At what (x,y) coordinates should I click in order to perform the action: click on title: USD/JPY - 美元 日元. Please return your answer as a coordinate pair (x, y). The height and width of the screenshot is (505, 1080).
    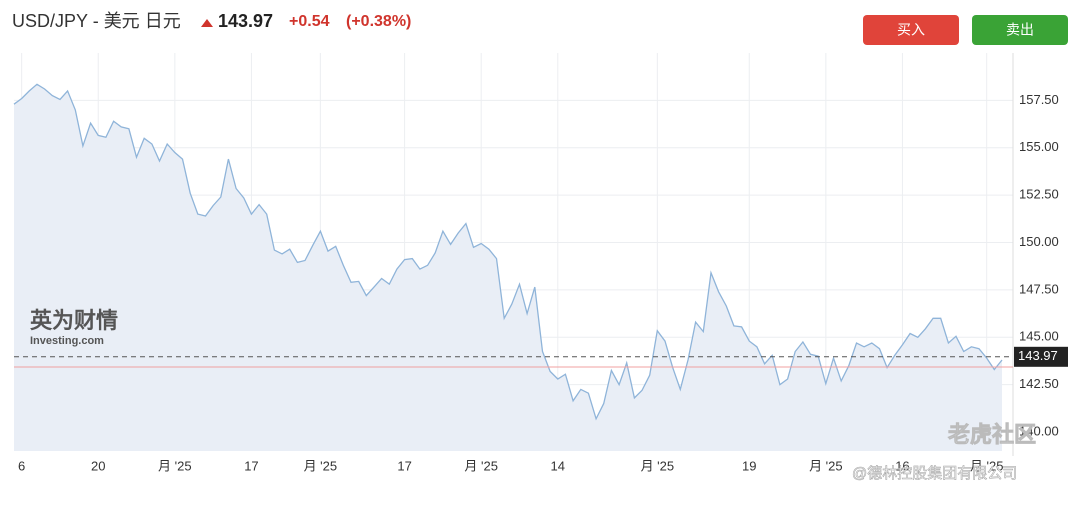
    Looking at the image, I should click on (96, 21).